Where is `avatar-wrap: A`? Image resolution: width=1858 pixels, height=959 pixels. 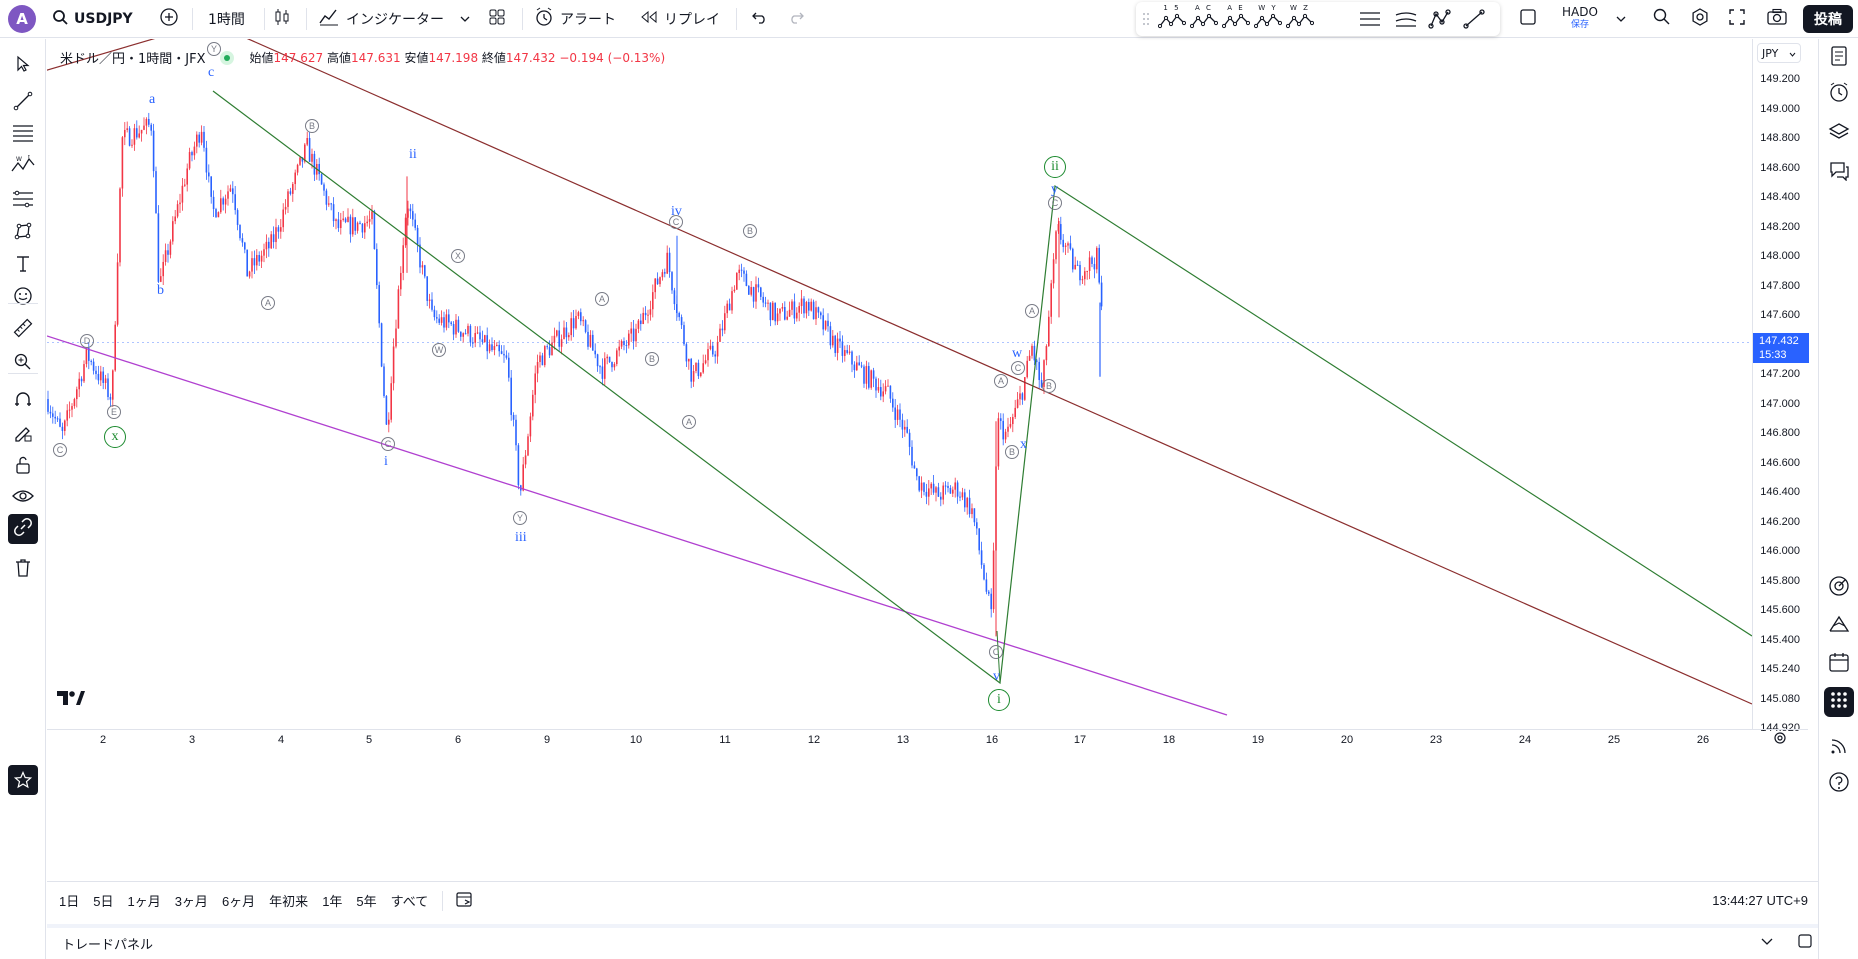 avatar-wrap: A is located at coordinates (22, 19).